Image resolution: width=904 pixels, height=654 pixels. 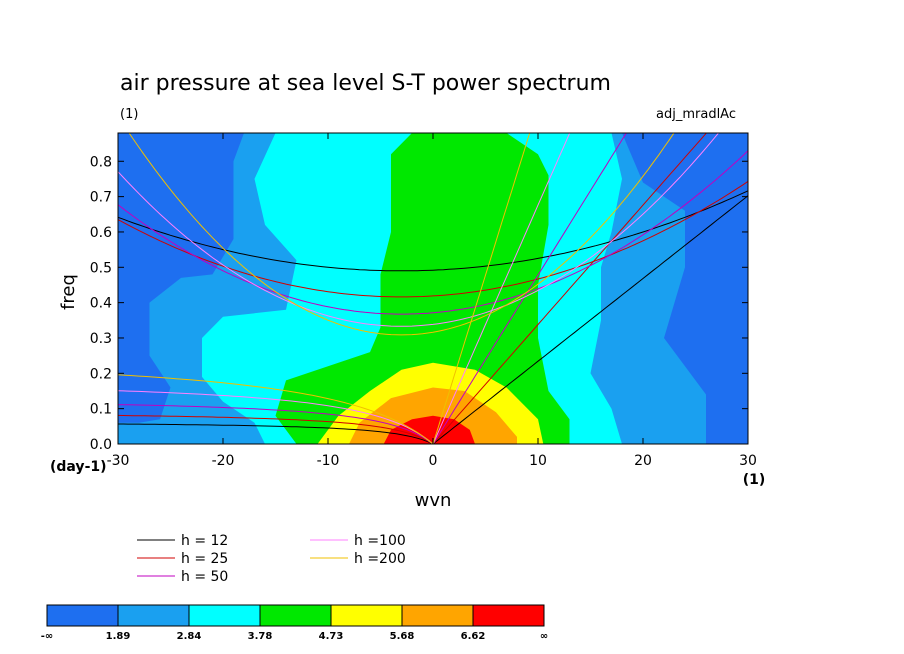 I want to click on colorbar-label: -∞, so click(x=47, y=636).